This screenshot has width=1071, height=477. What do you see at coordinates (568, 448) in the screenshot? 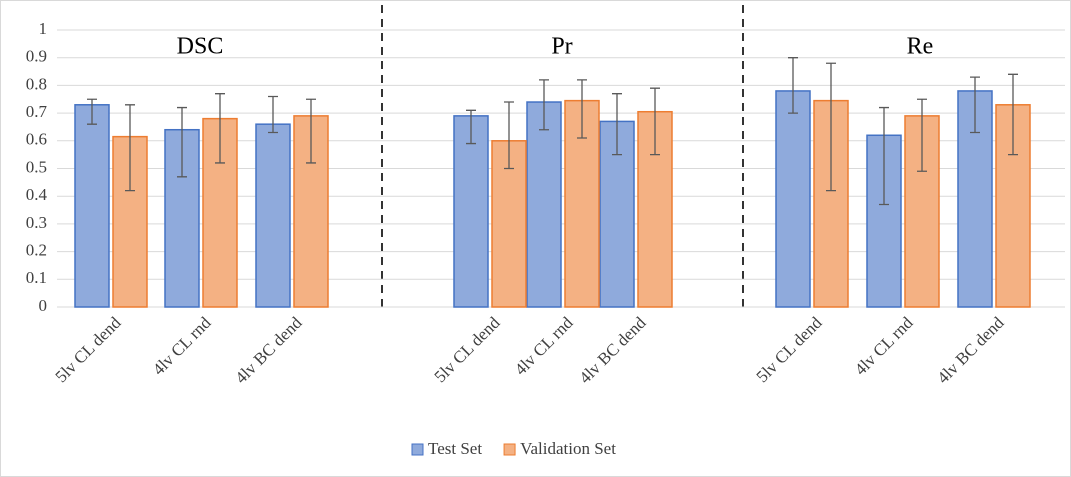
I see `legend-label: Validation Set` at bounding box center [568, 448].